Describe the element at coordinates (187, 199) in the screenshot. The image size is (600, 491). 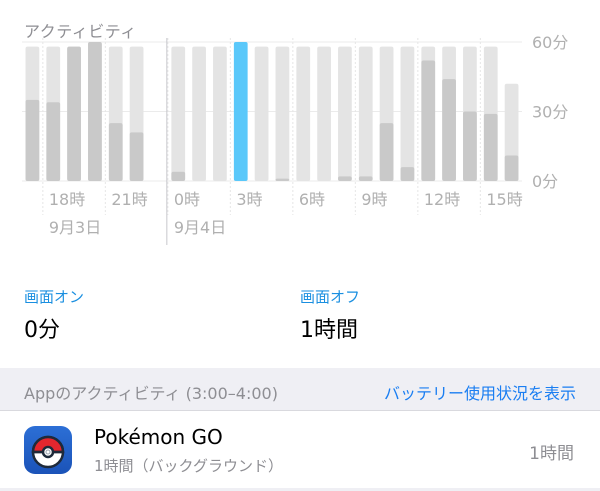
I see `x-tick-label: 0時` at that location.